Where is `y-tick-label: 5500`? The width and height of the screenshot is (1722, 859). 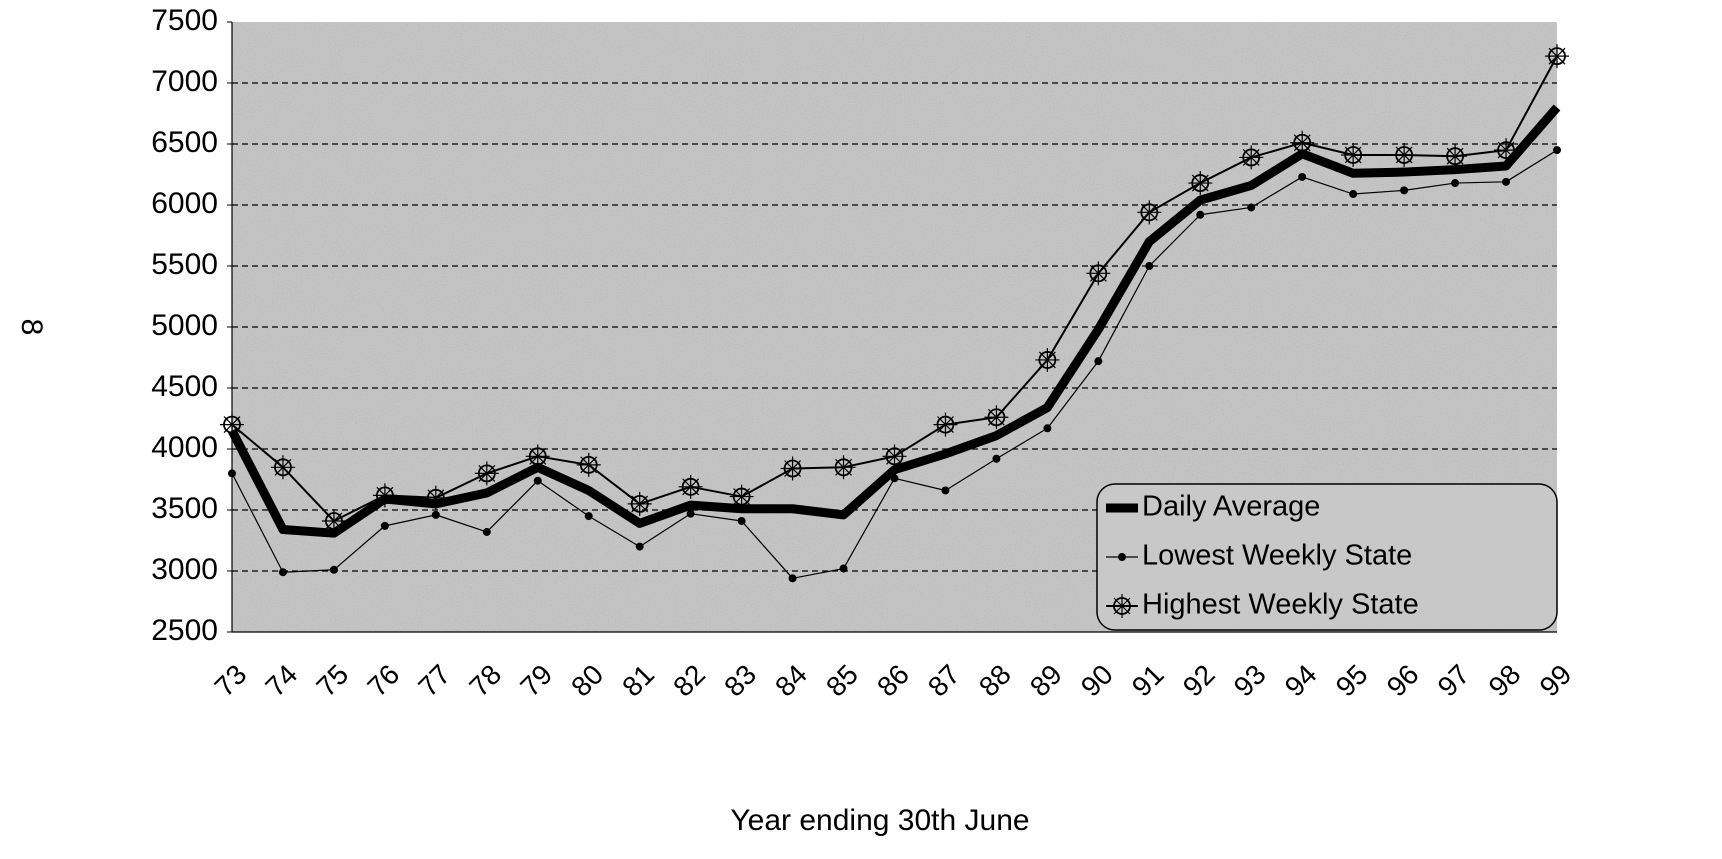
y-tick-label: 5500 is located at coordinates (184, 264).